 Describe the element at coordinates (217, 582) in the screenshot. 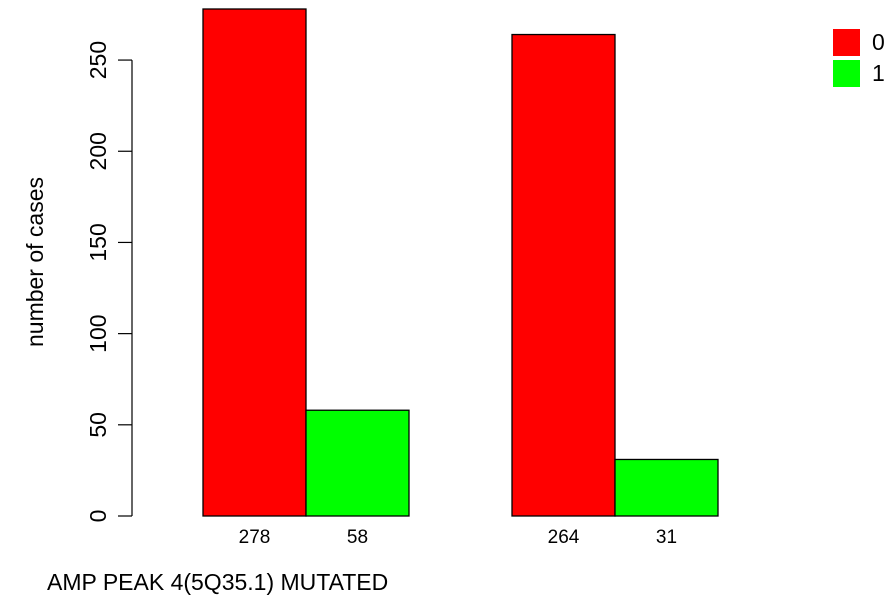

I see `x-axis-title: AMP PEAK 4(5Q35.1) MUTATED` at that location.